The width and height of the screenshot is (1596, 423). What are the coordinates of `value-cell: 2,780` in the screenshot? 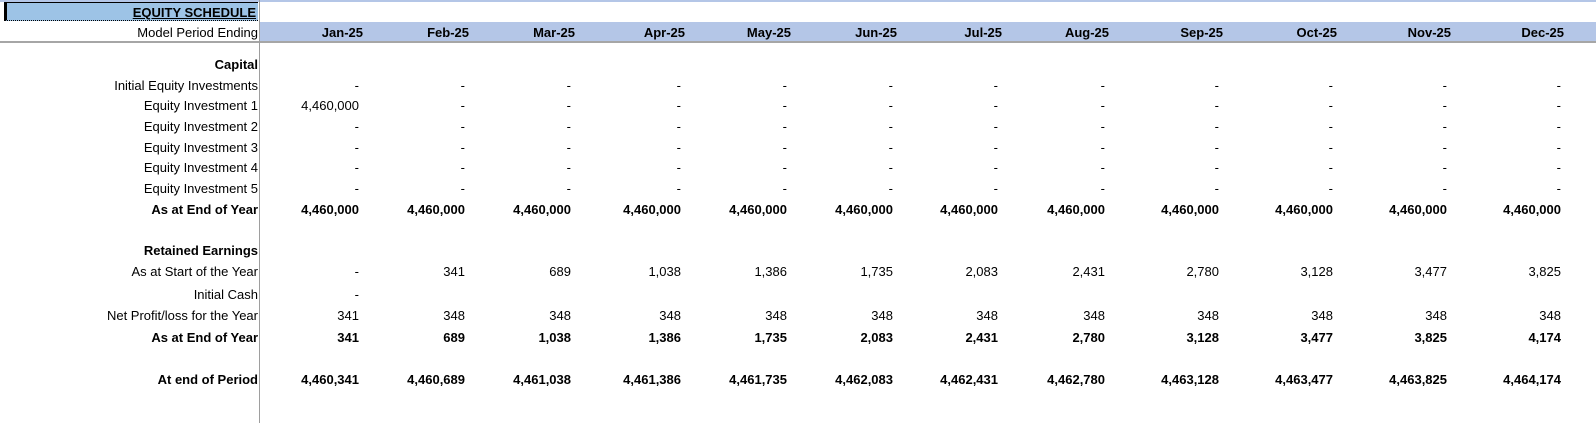 It's located at (1088, 337).